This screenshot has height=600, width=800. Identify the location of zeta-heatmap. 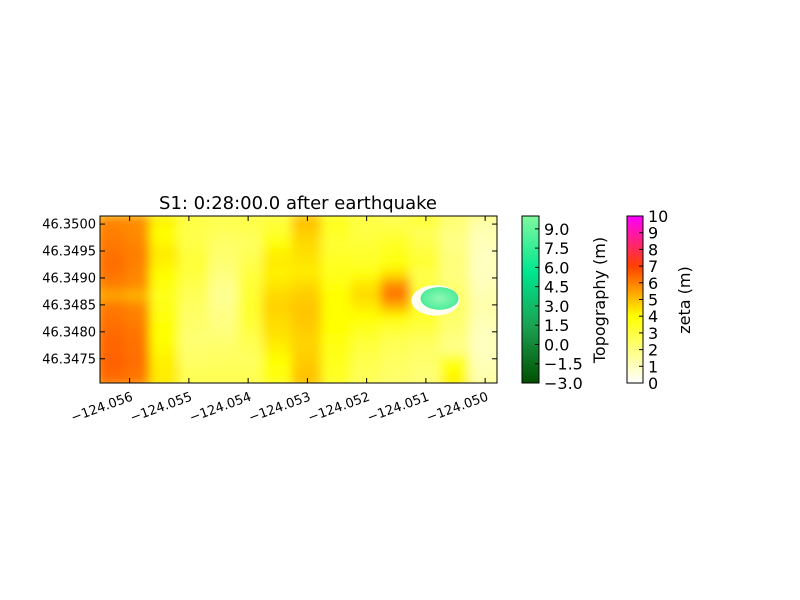
(298, 299).